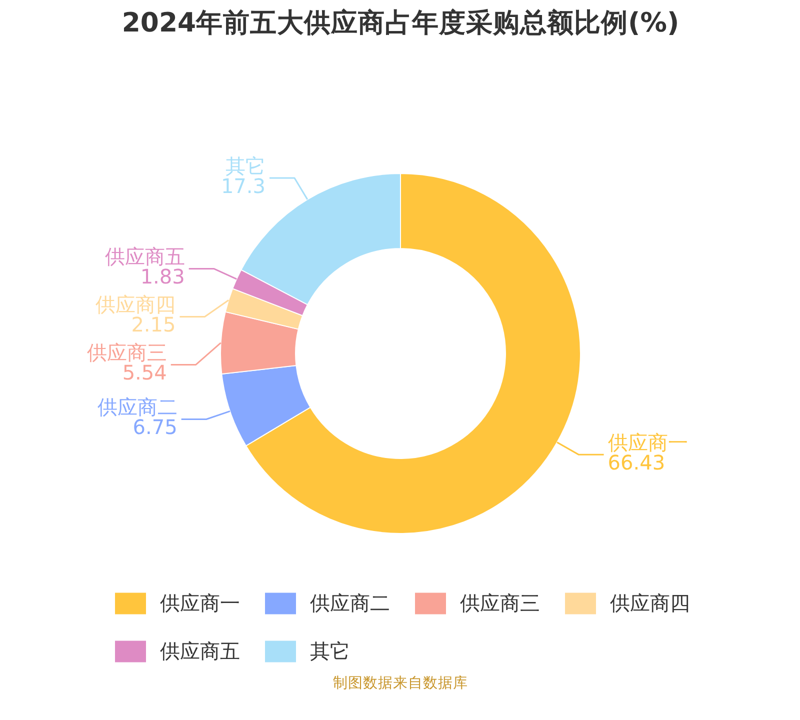 Image resolution: width=800 pixels, height=720 pixels. Describe the element at coordinates (200, 651) in the screenshot. I see `legend-label: 供应商五` at that location.